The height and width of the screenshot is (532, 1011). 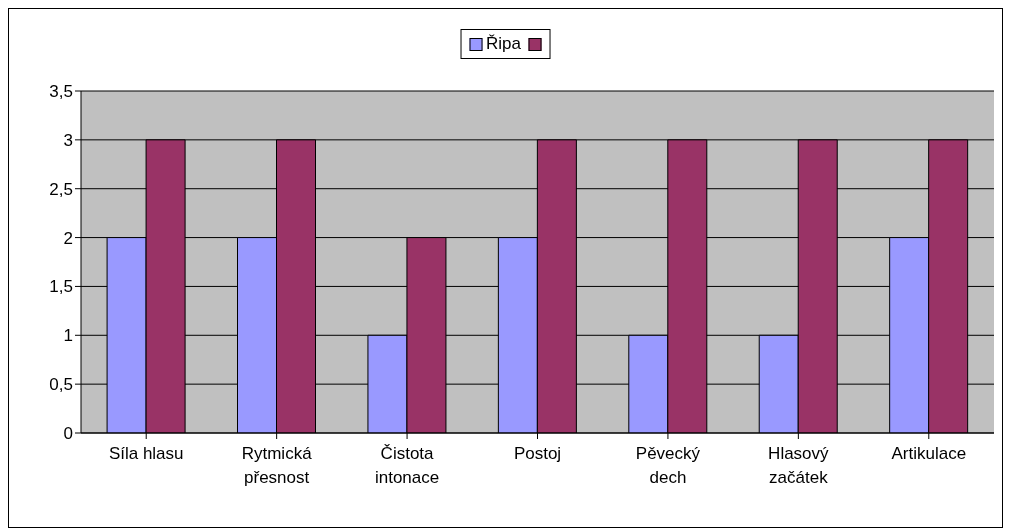 What do you see at coordinates (537, 453) in the screenshot?
I see `x-tick-label: Postoj` at bounding box center [537, 453].